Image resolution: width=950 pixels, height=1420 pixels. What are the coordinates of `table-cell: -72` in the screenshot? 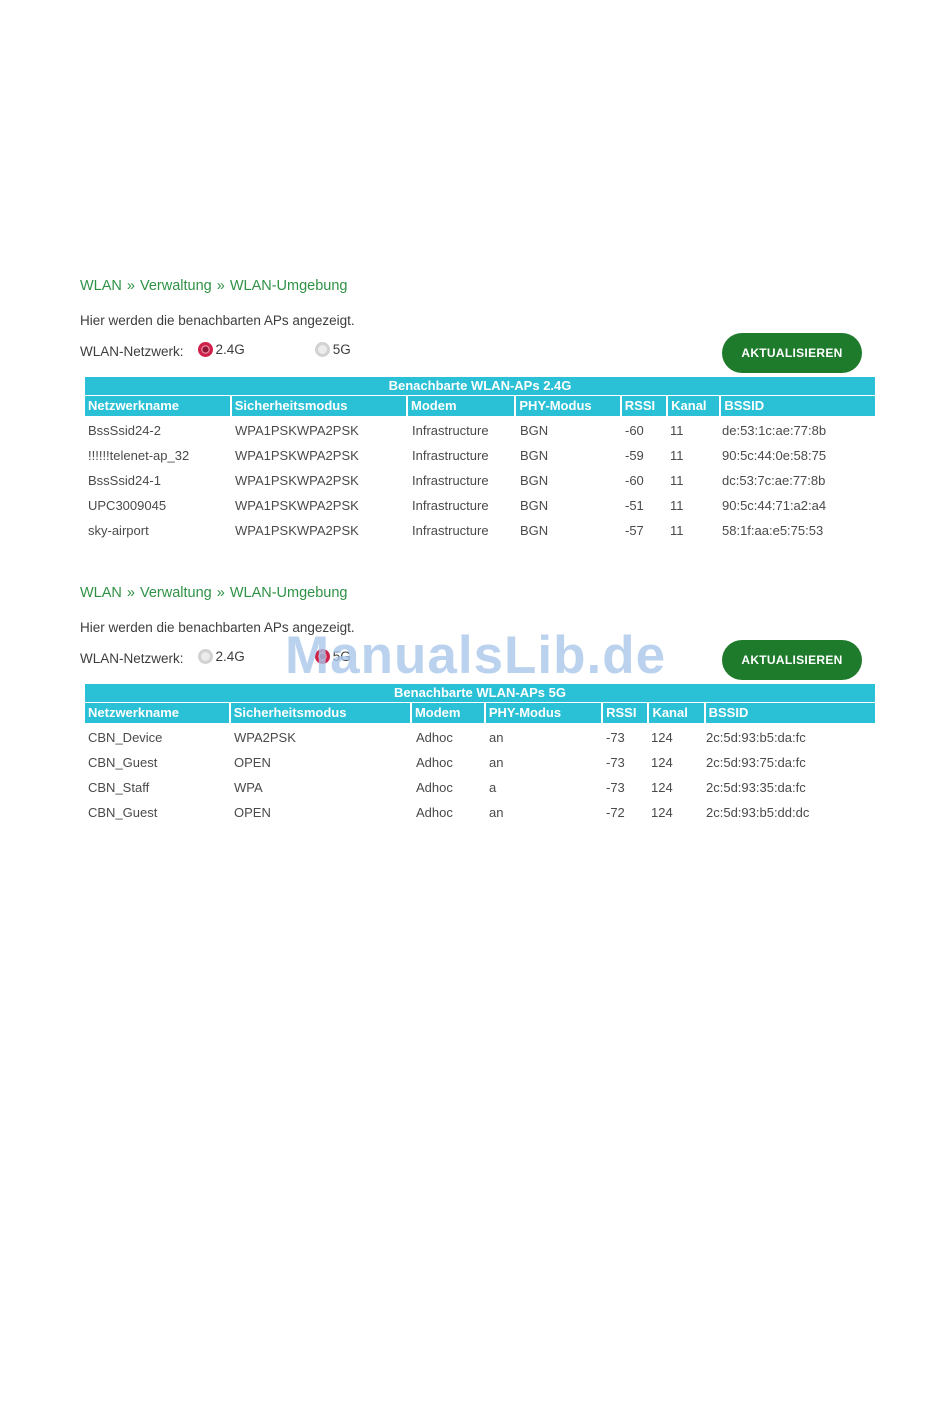 It's located at (615, 812).